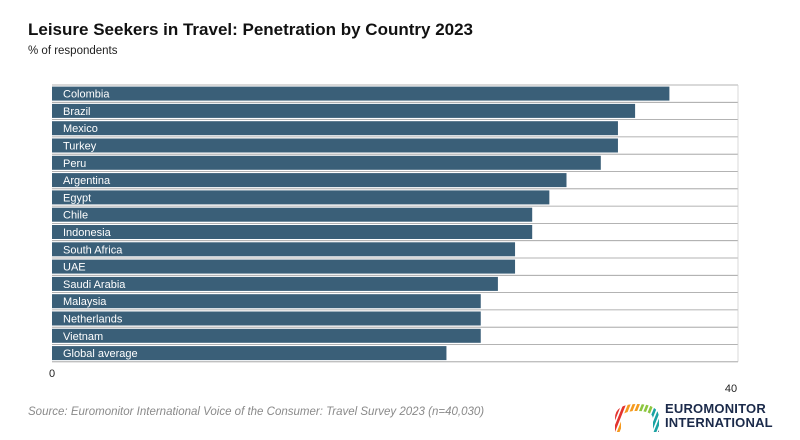 The width and height of the screenshot is (800, 440). I want to click on bar-category-label: UAE, so click(74, 268).